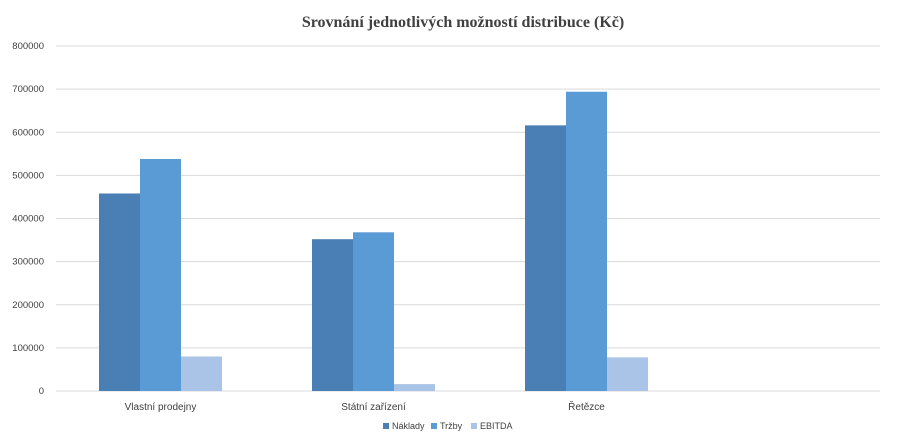  What do you see at coordinates (28, 305) in the screenshot?
I see `y-tick-label: 200000` at bounding box center [28, 305].